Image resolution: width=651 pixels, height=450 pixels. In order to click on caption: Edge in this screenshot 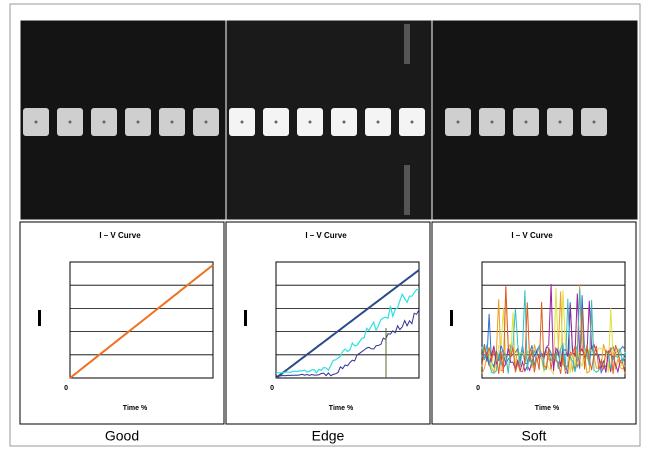, I will do `click(328, 436)`.